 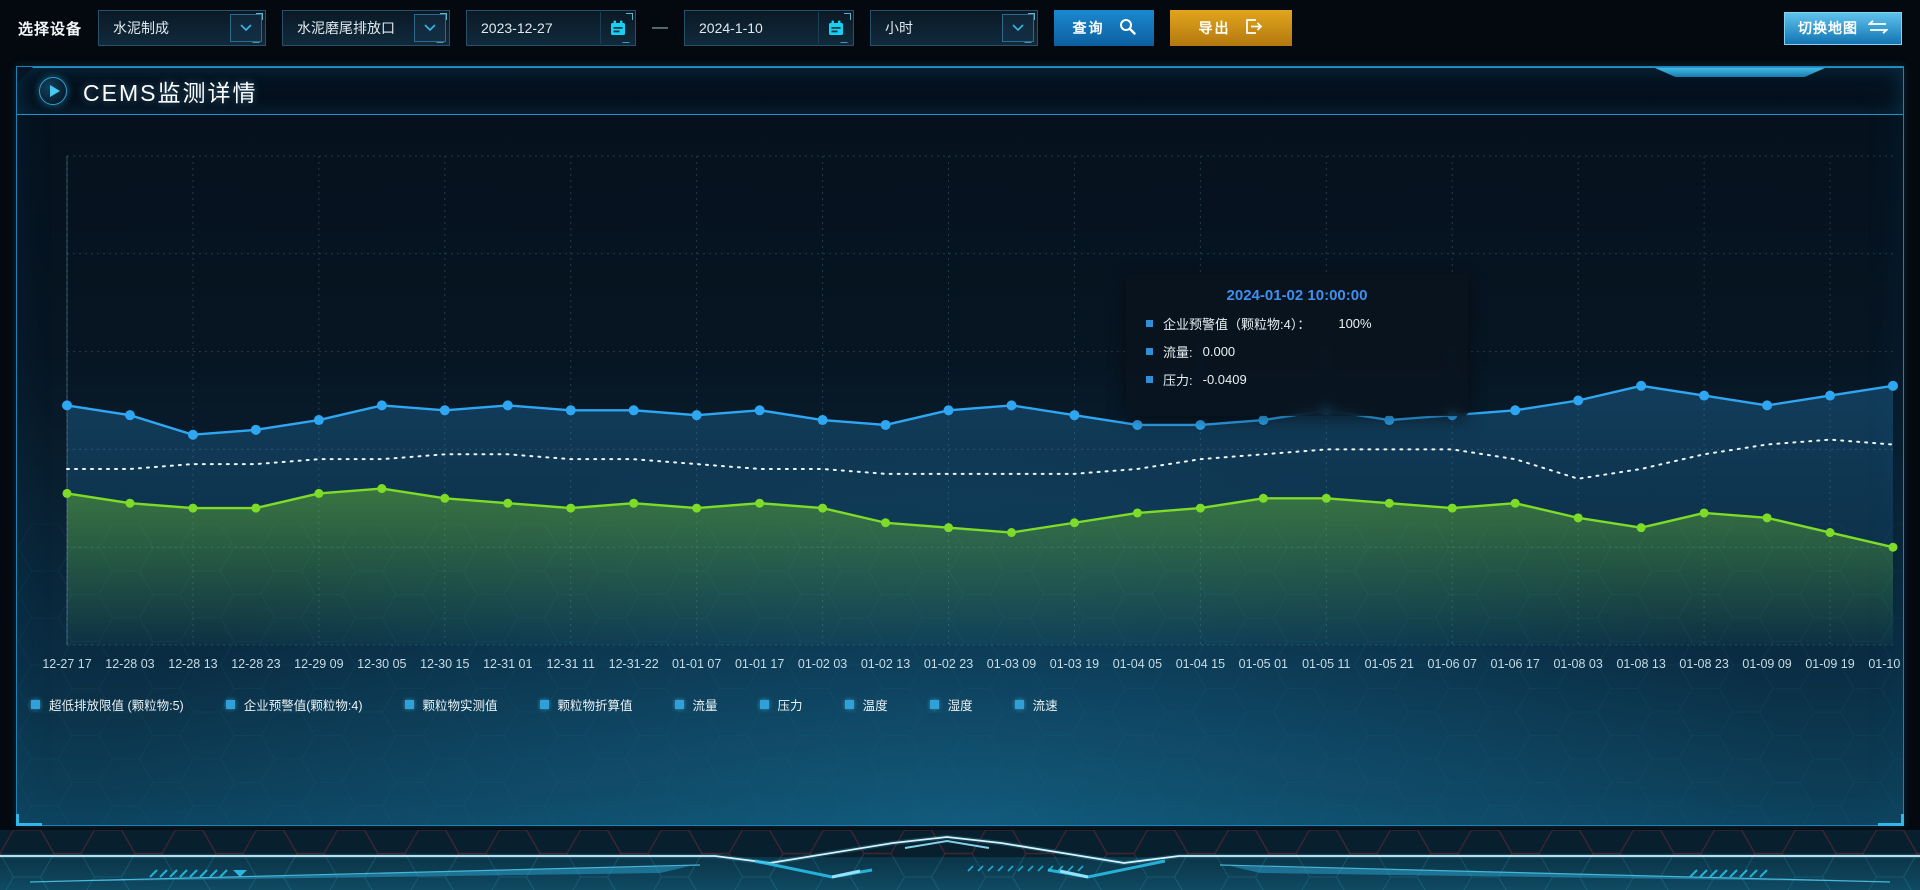 I want to click on x-axis-label: 01-10 05, so click(x=1885, y=664).